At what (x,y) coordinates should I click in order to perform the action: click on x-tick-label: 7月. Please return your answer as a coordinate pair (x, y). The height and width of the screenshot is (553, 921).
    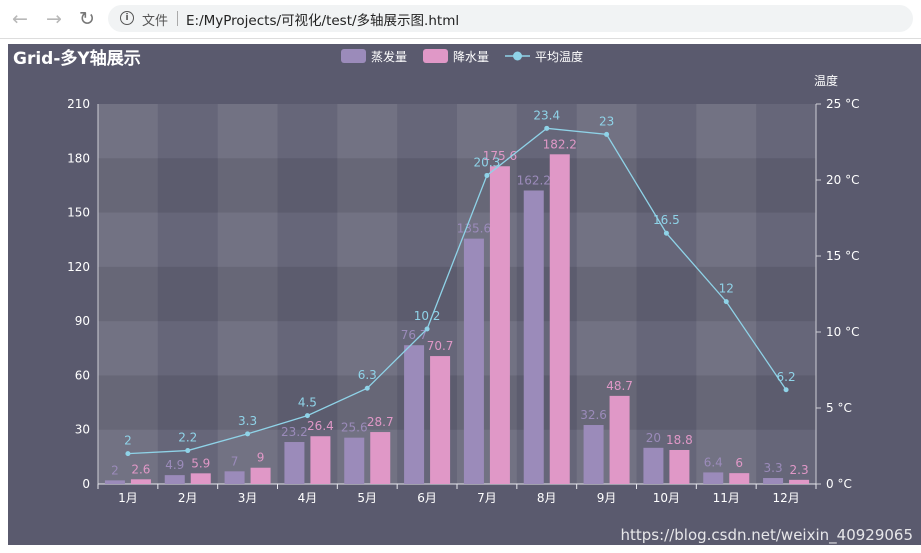
    Looking at the image, I should click on (487, 498).